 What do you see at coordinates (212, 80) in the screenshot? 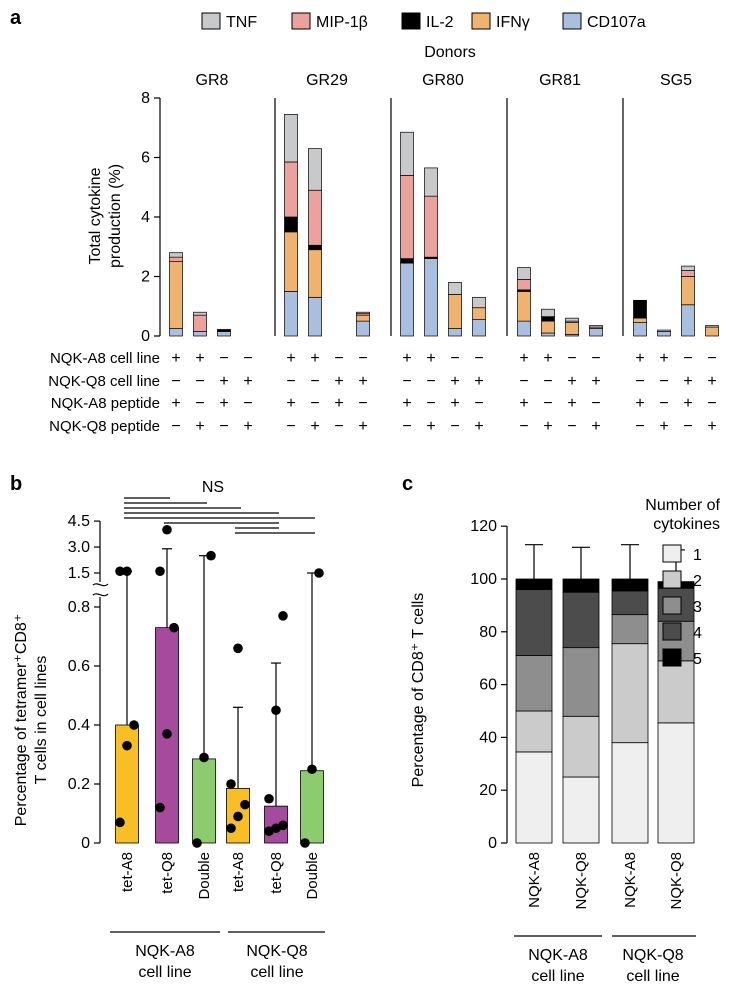
I see `donor-label-GR8: GR8` at bounding box center [212, 80].